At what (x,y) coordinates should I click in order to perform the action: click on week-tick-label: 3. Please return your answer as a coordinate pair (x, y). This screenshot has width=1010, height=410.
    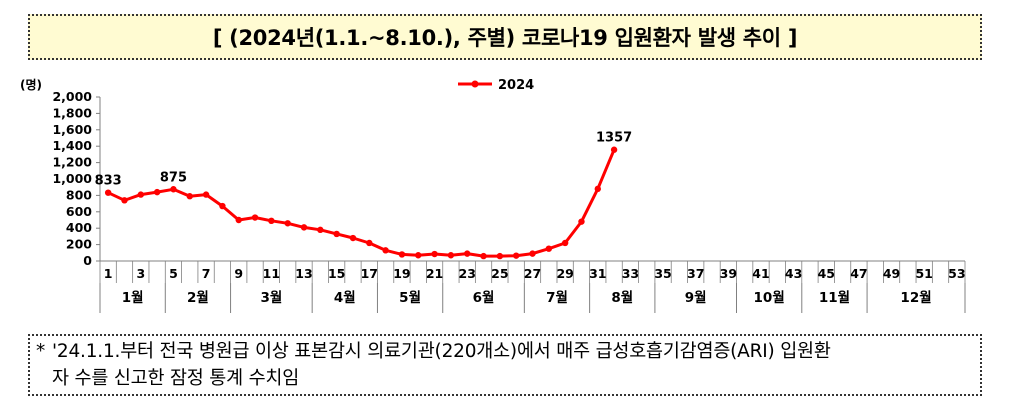
    Looking at the image, I should click on (140, 273).